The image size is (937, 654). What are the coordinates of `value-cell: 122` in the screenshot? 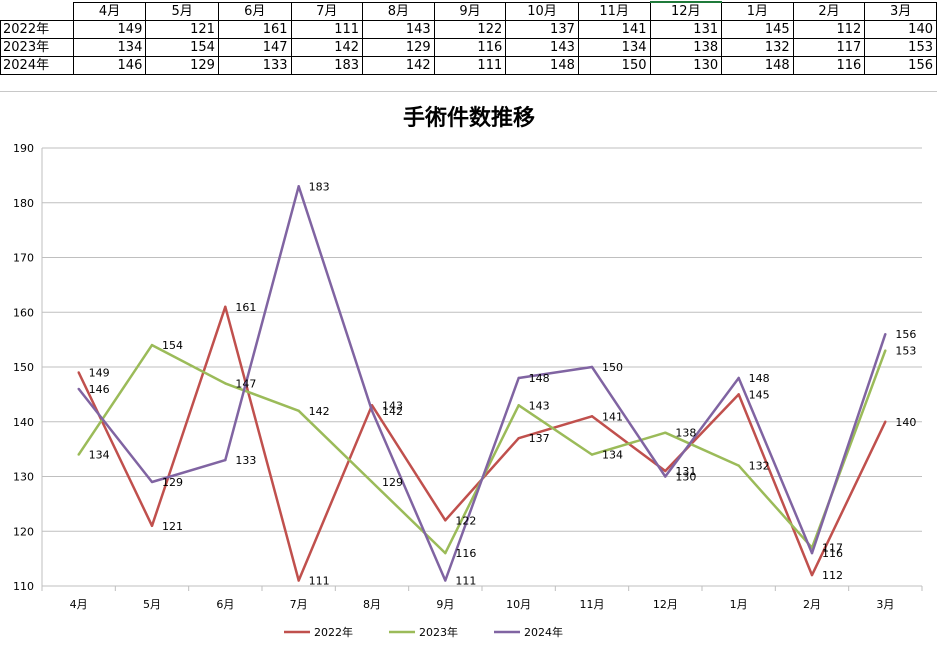 It's located at (470, 29).